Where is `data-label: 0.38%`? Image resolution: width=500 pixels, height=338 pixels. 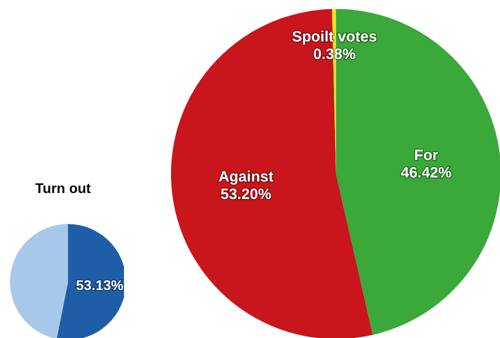 data-label: 0.38% is located at coordinates (334, 53).